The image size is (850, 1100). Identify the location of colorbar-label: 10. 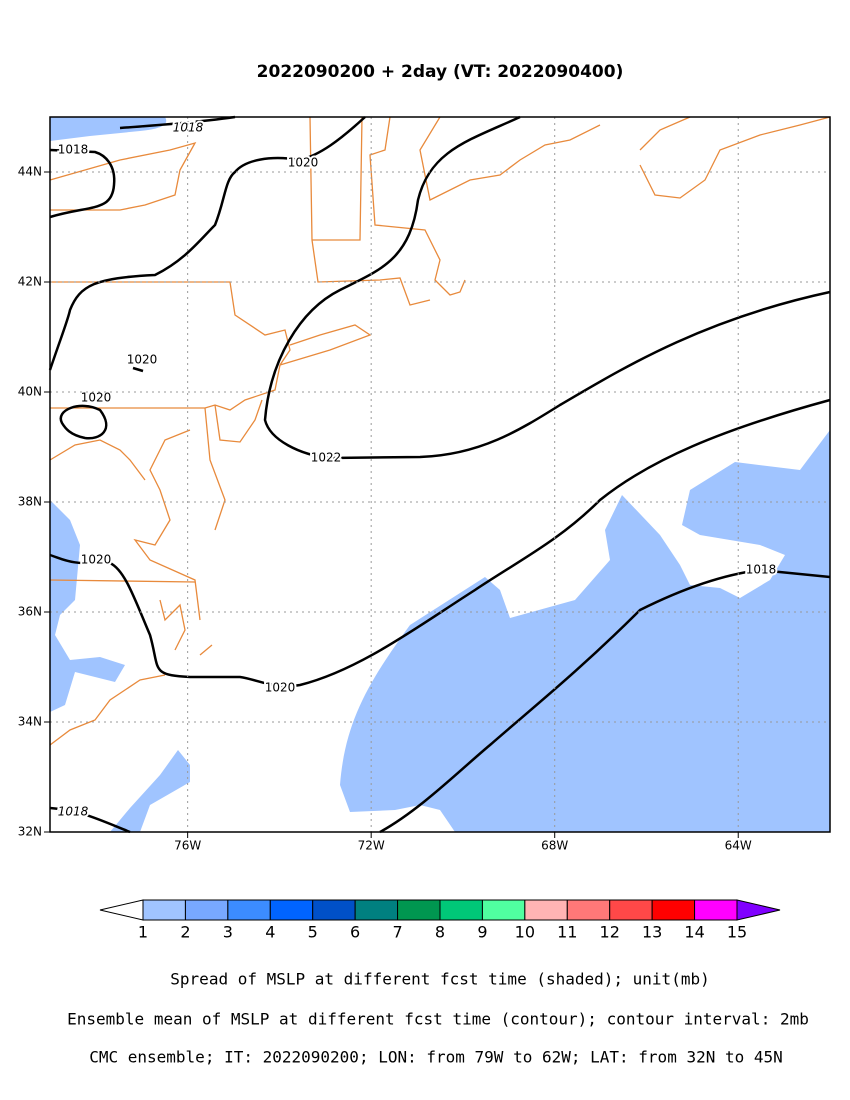
(525, 932).